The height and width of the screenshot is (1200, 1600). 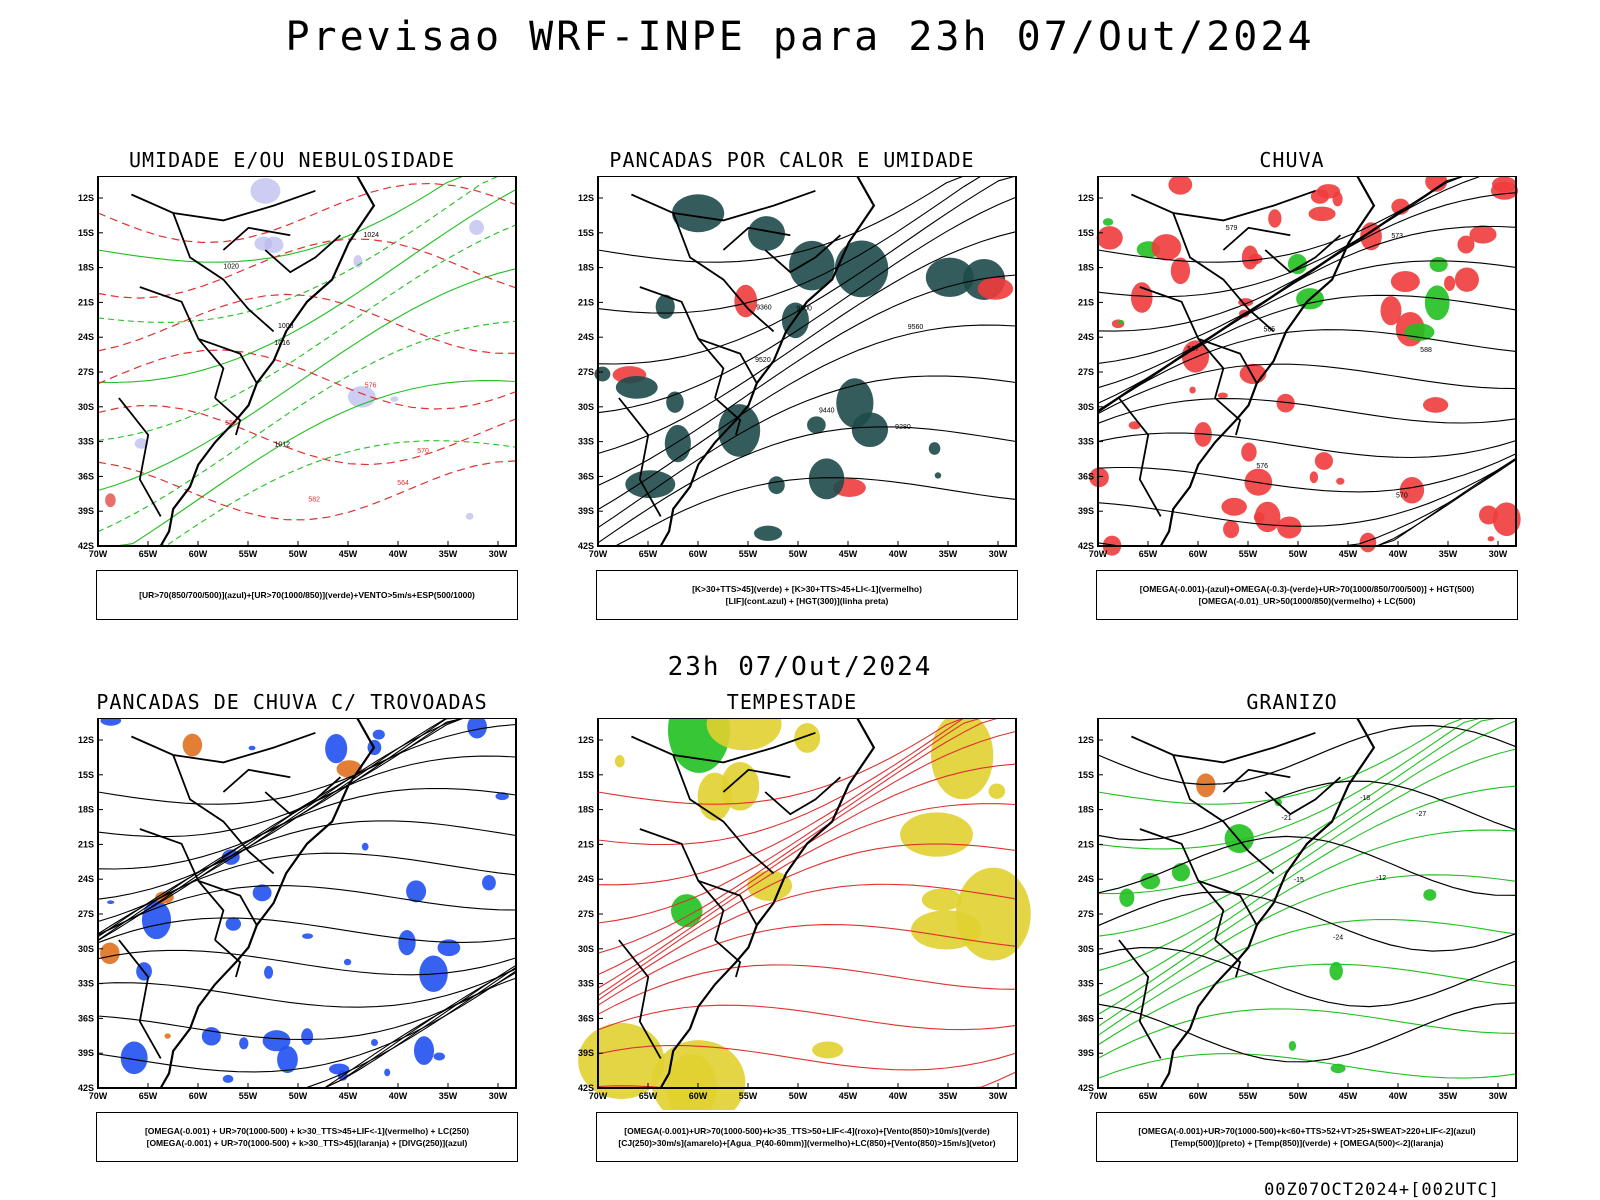 I want to click on lon-tick-label: 50W, so click(x=1298, y=1096).